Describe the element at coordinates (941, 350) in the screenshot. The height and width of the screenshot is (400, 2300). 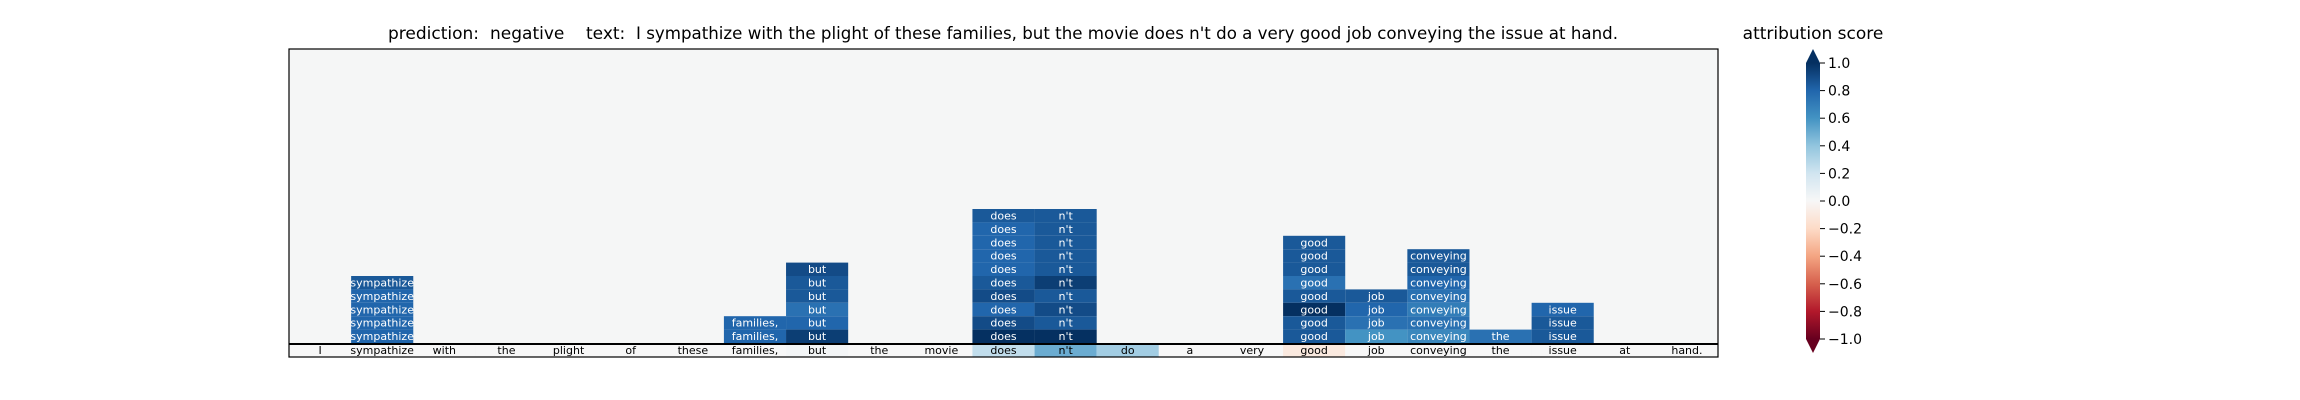
I see `token-label: movie` at that location.